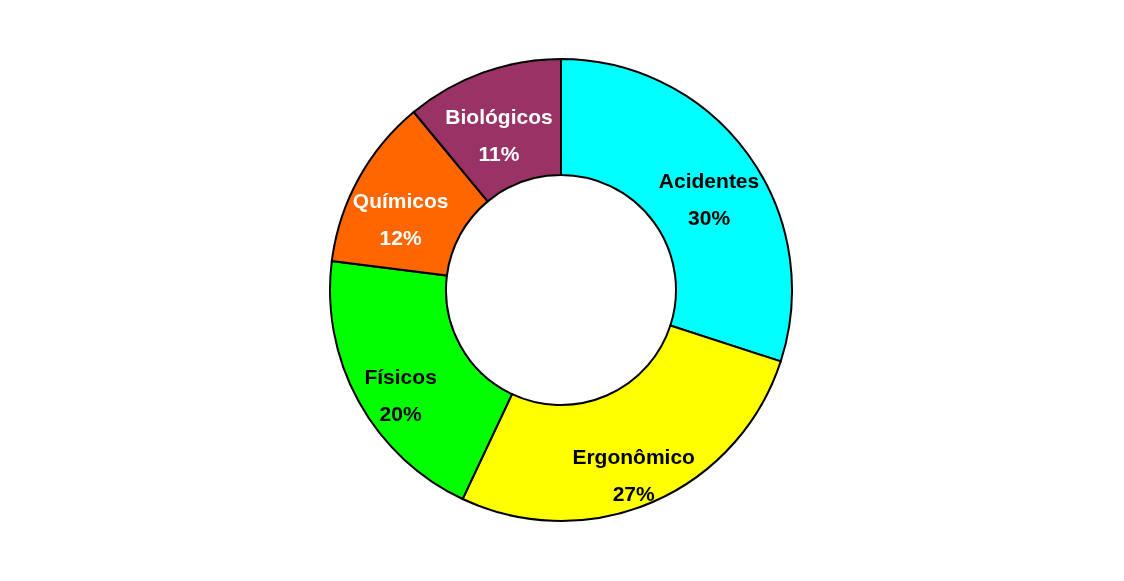  I want to click on slice-label: Ergonômico, so click(633, 456).